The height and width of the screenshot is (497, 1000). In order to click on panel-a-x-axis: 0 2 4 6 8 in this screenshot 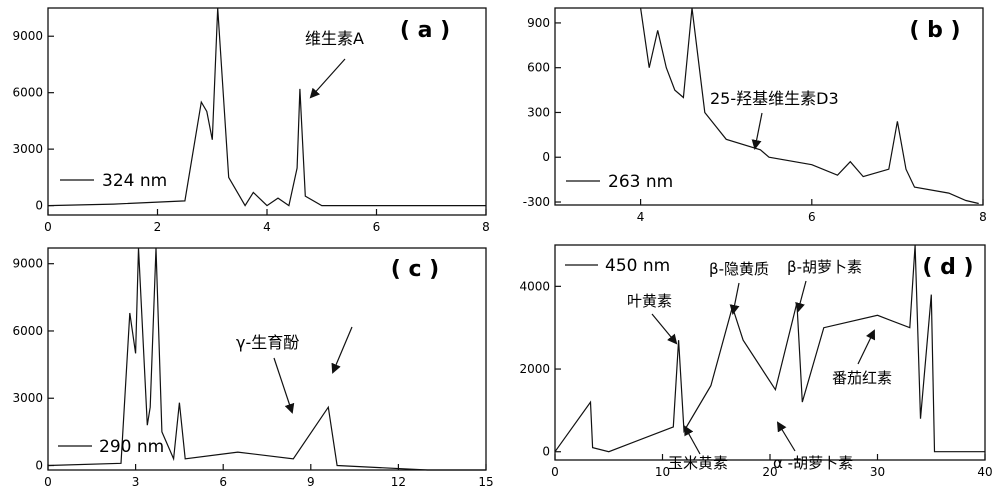, I will do `click(267, 221)`.